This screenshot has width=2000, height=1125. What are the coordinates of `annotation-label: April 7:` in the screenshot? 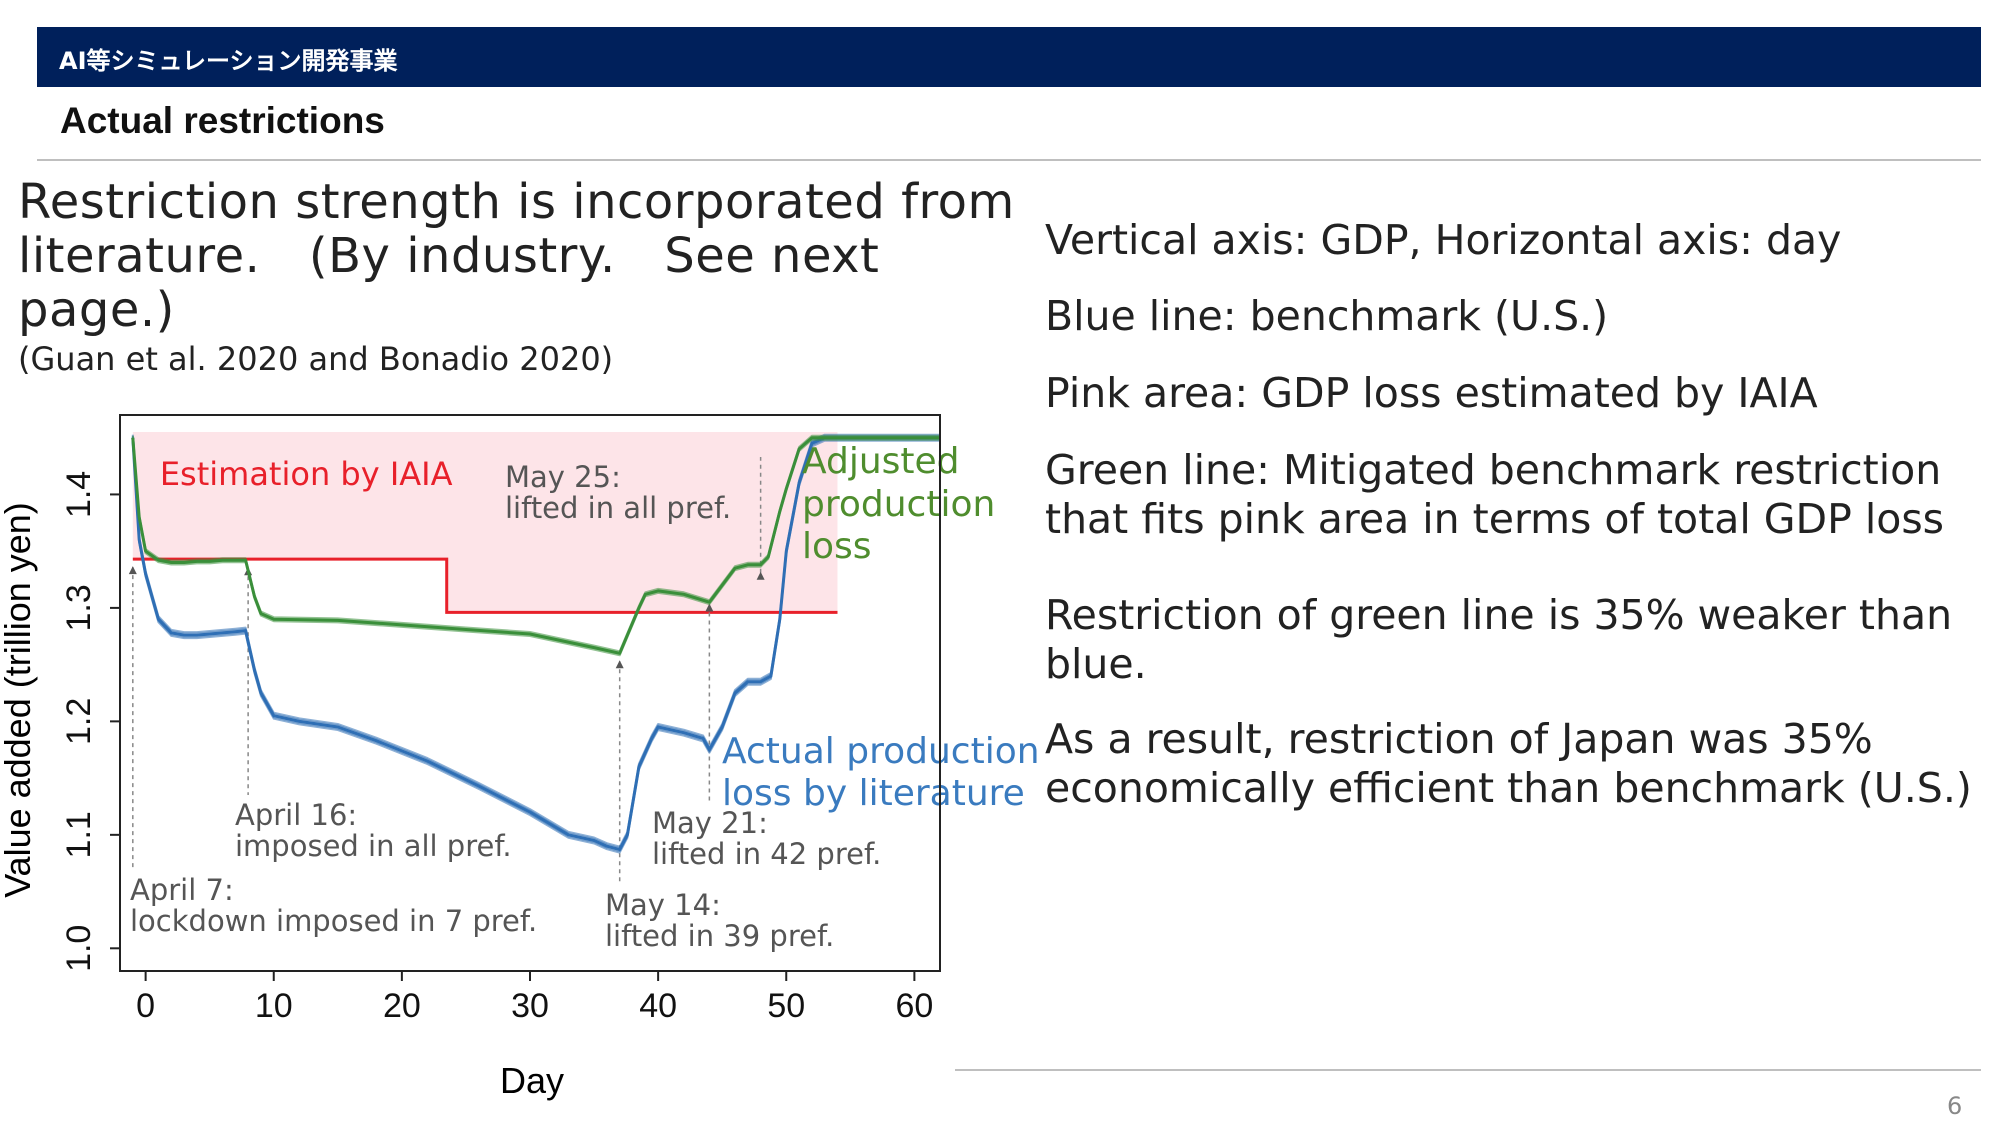 It's located at (182, 890).